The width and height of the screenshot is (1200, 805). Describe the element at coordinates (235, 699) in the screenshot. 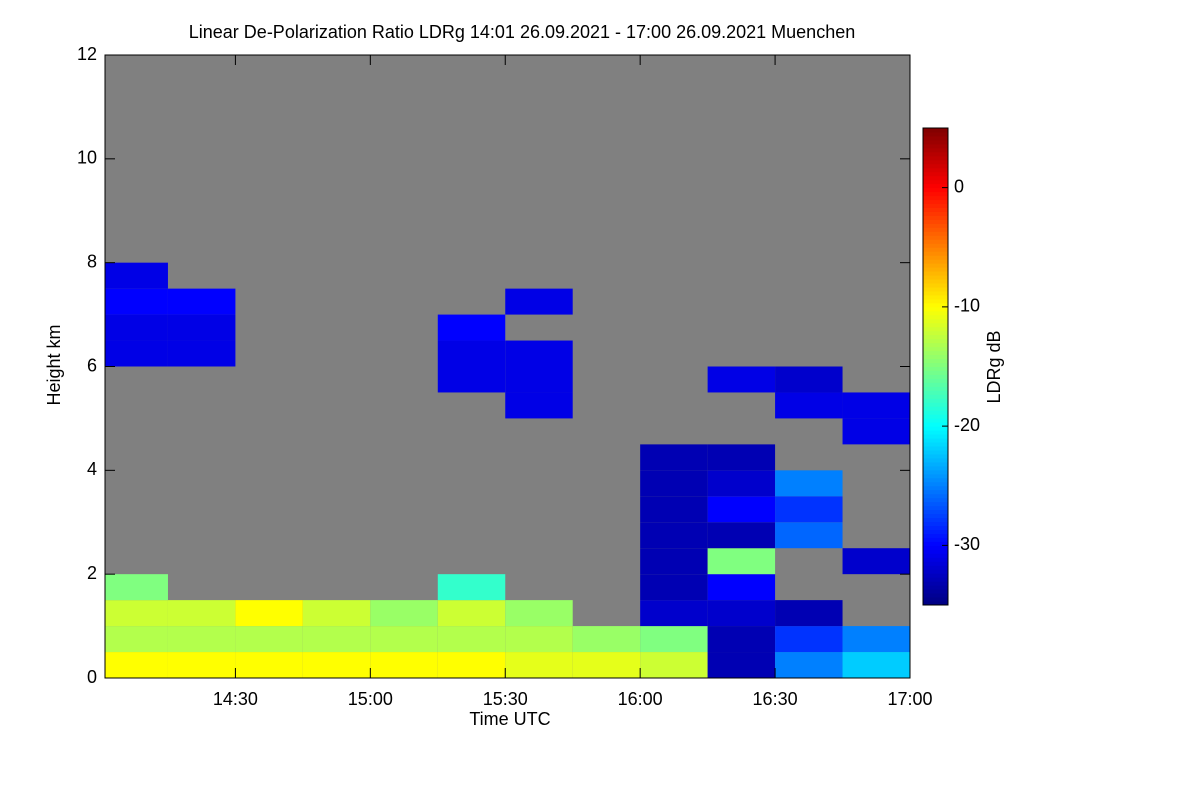

I see `x-tick-label: 14:30` at that location.